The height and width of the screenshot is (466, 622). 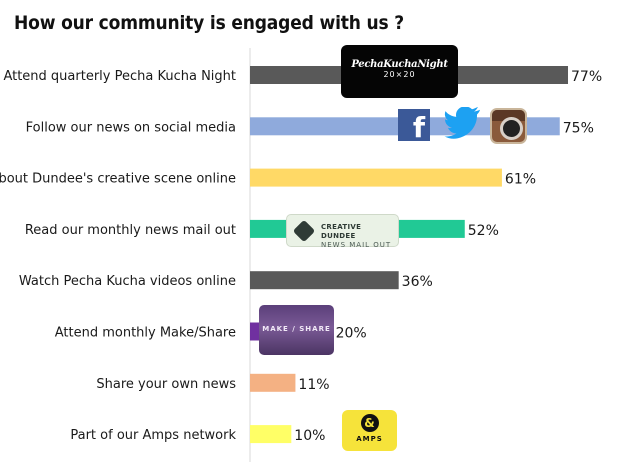 I want to click on facebook-glyph: f, so click(x=418, y=126).